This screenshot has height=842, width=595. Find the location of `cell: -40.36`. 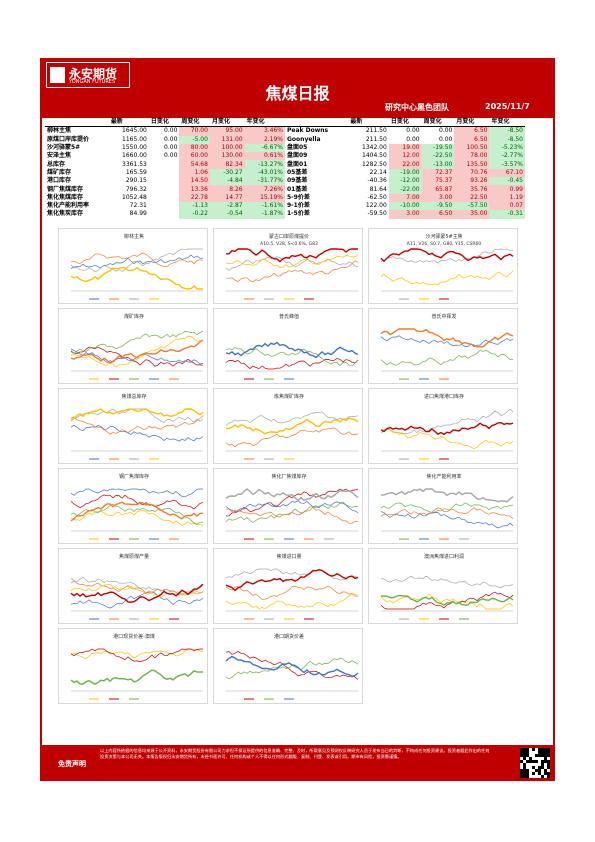

cell: -40.36 is located at coordinates (377, 181).